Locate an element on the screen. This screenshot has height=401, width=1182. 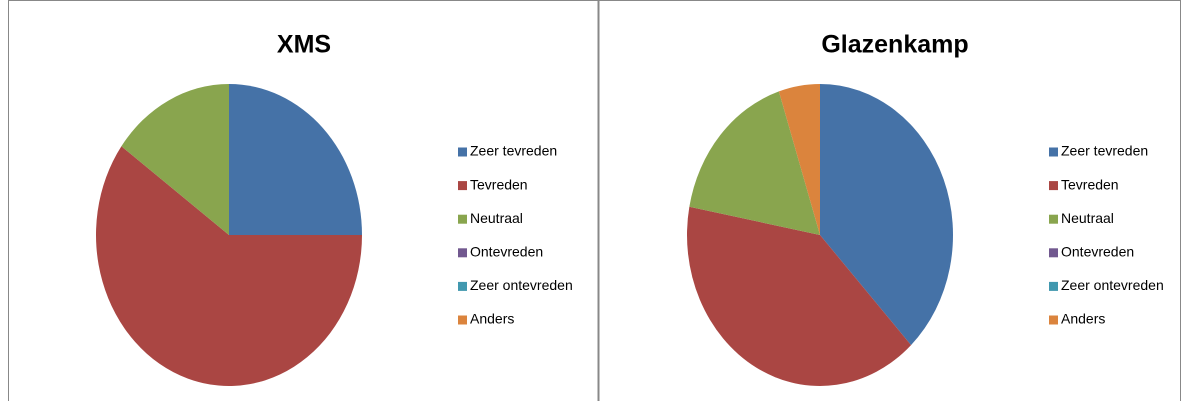
chart-title: Glazenkamp is located at coordinates (894, 45).